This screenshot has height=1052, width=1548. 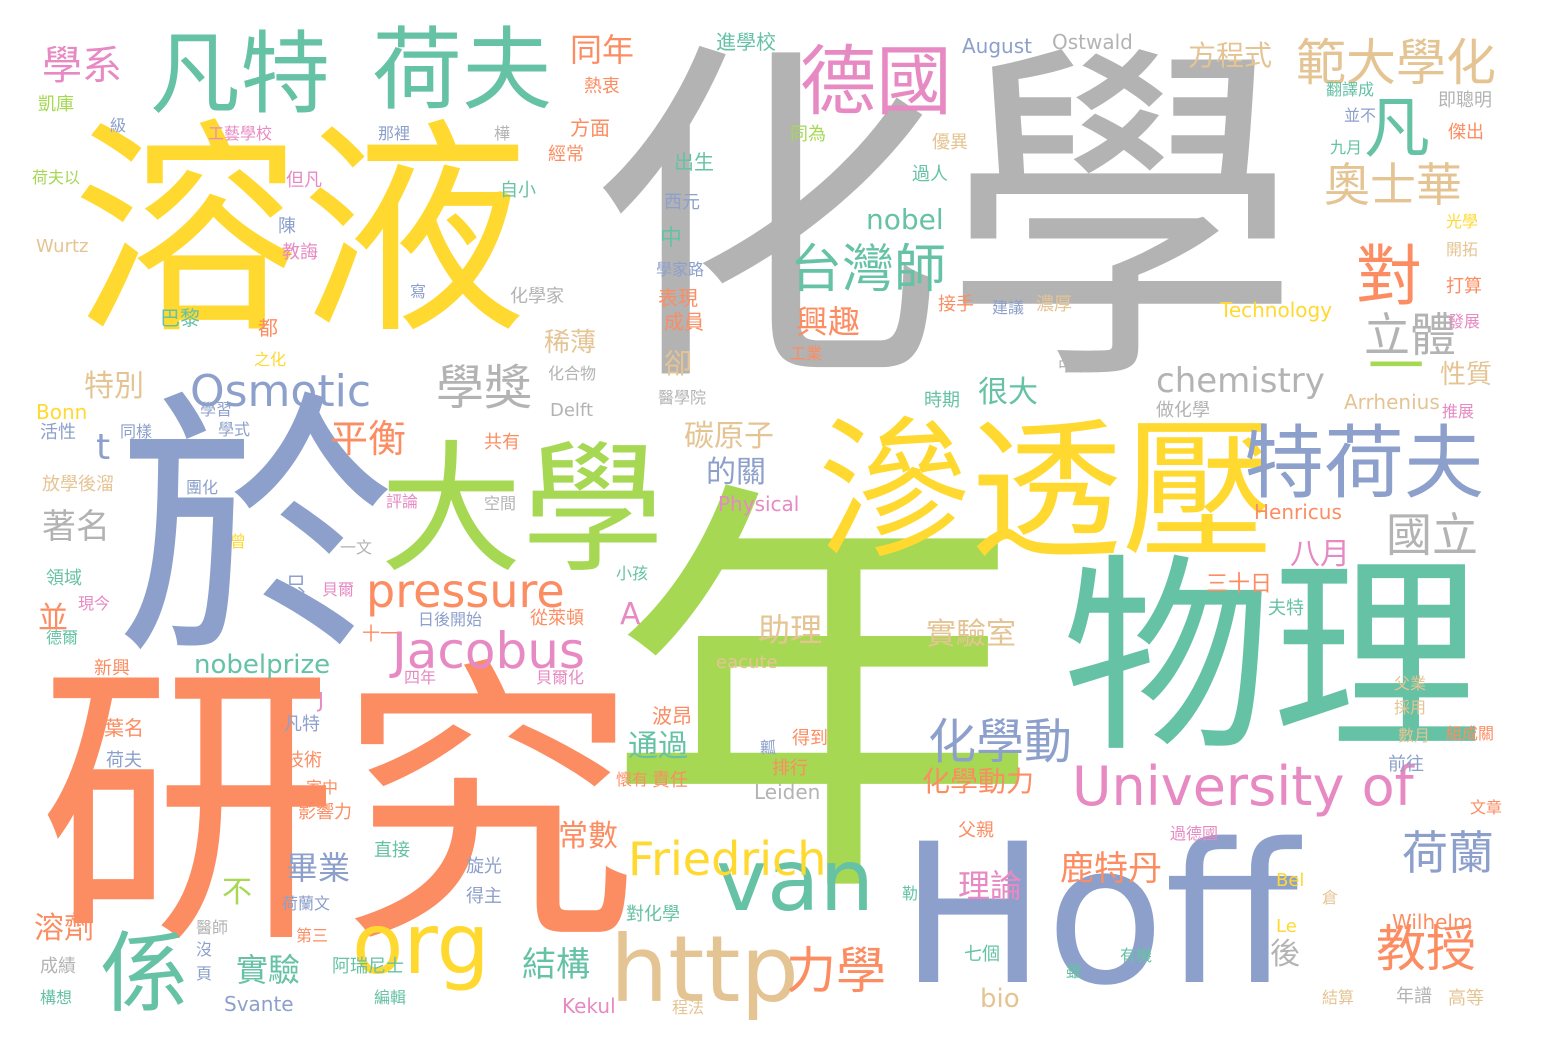 I want to click on word: 九月, so click(x=1346, y=147).